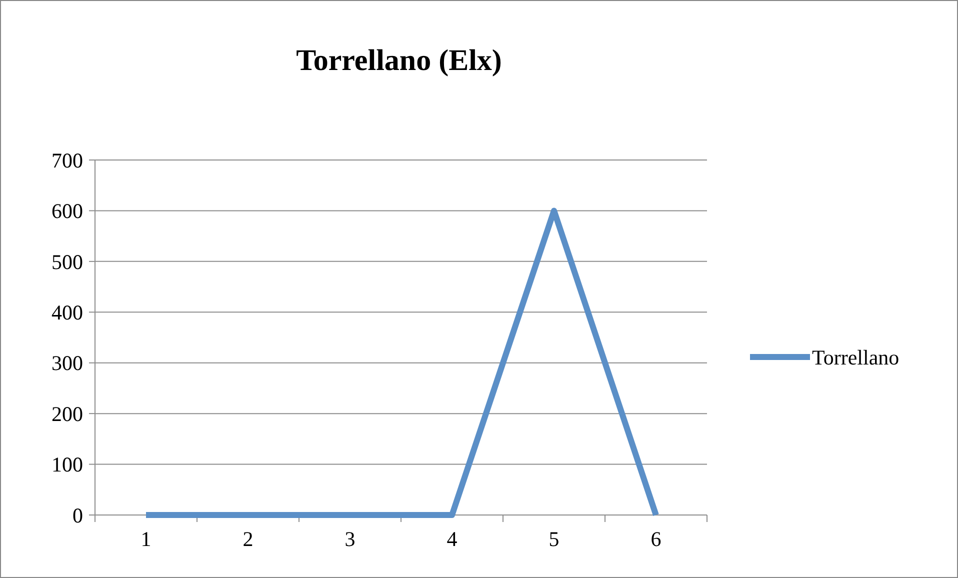 The height and width of the screenshot is (578, 958). Describe the element at coordinates (67, 363) in the screenshot. I see `y-tick-label: 300` at that location.